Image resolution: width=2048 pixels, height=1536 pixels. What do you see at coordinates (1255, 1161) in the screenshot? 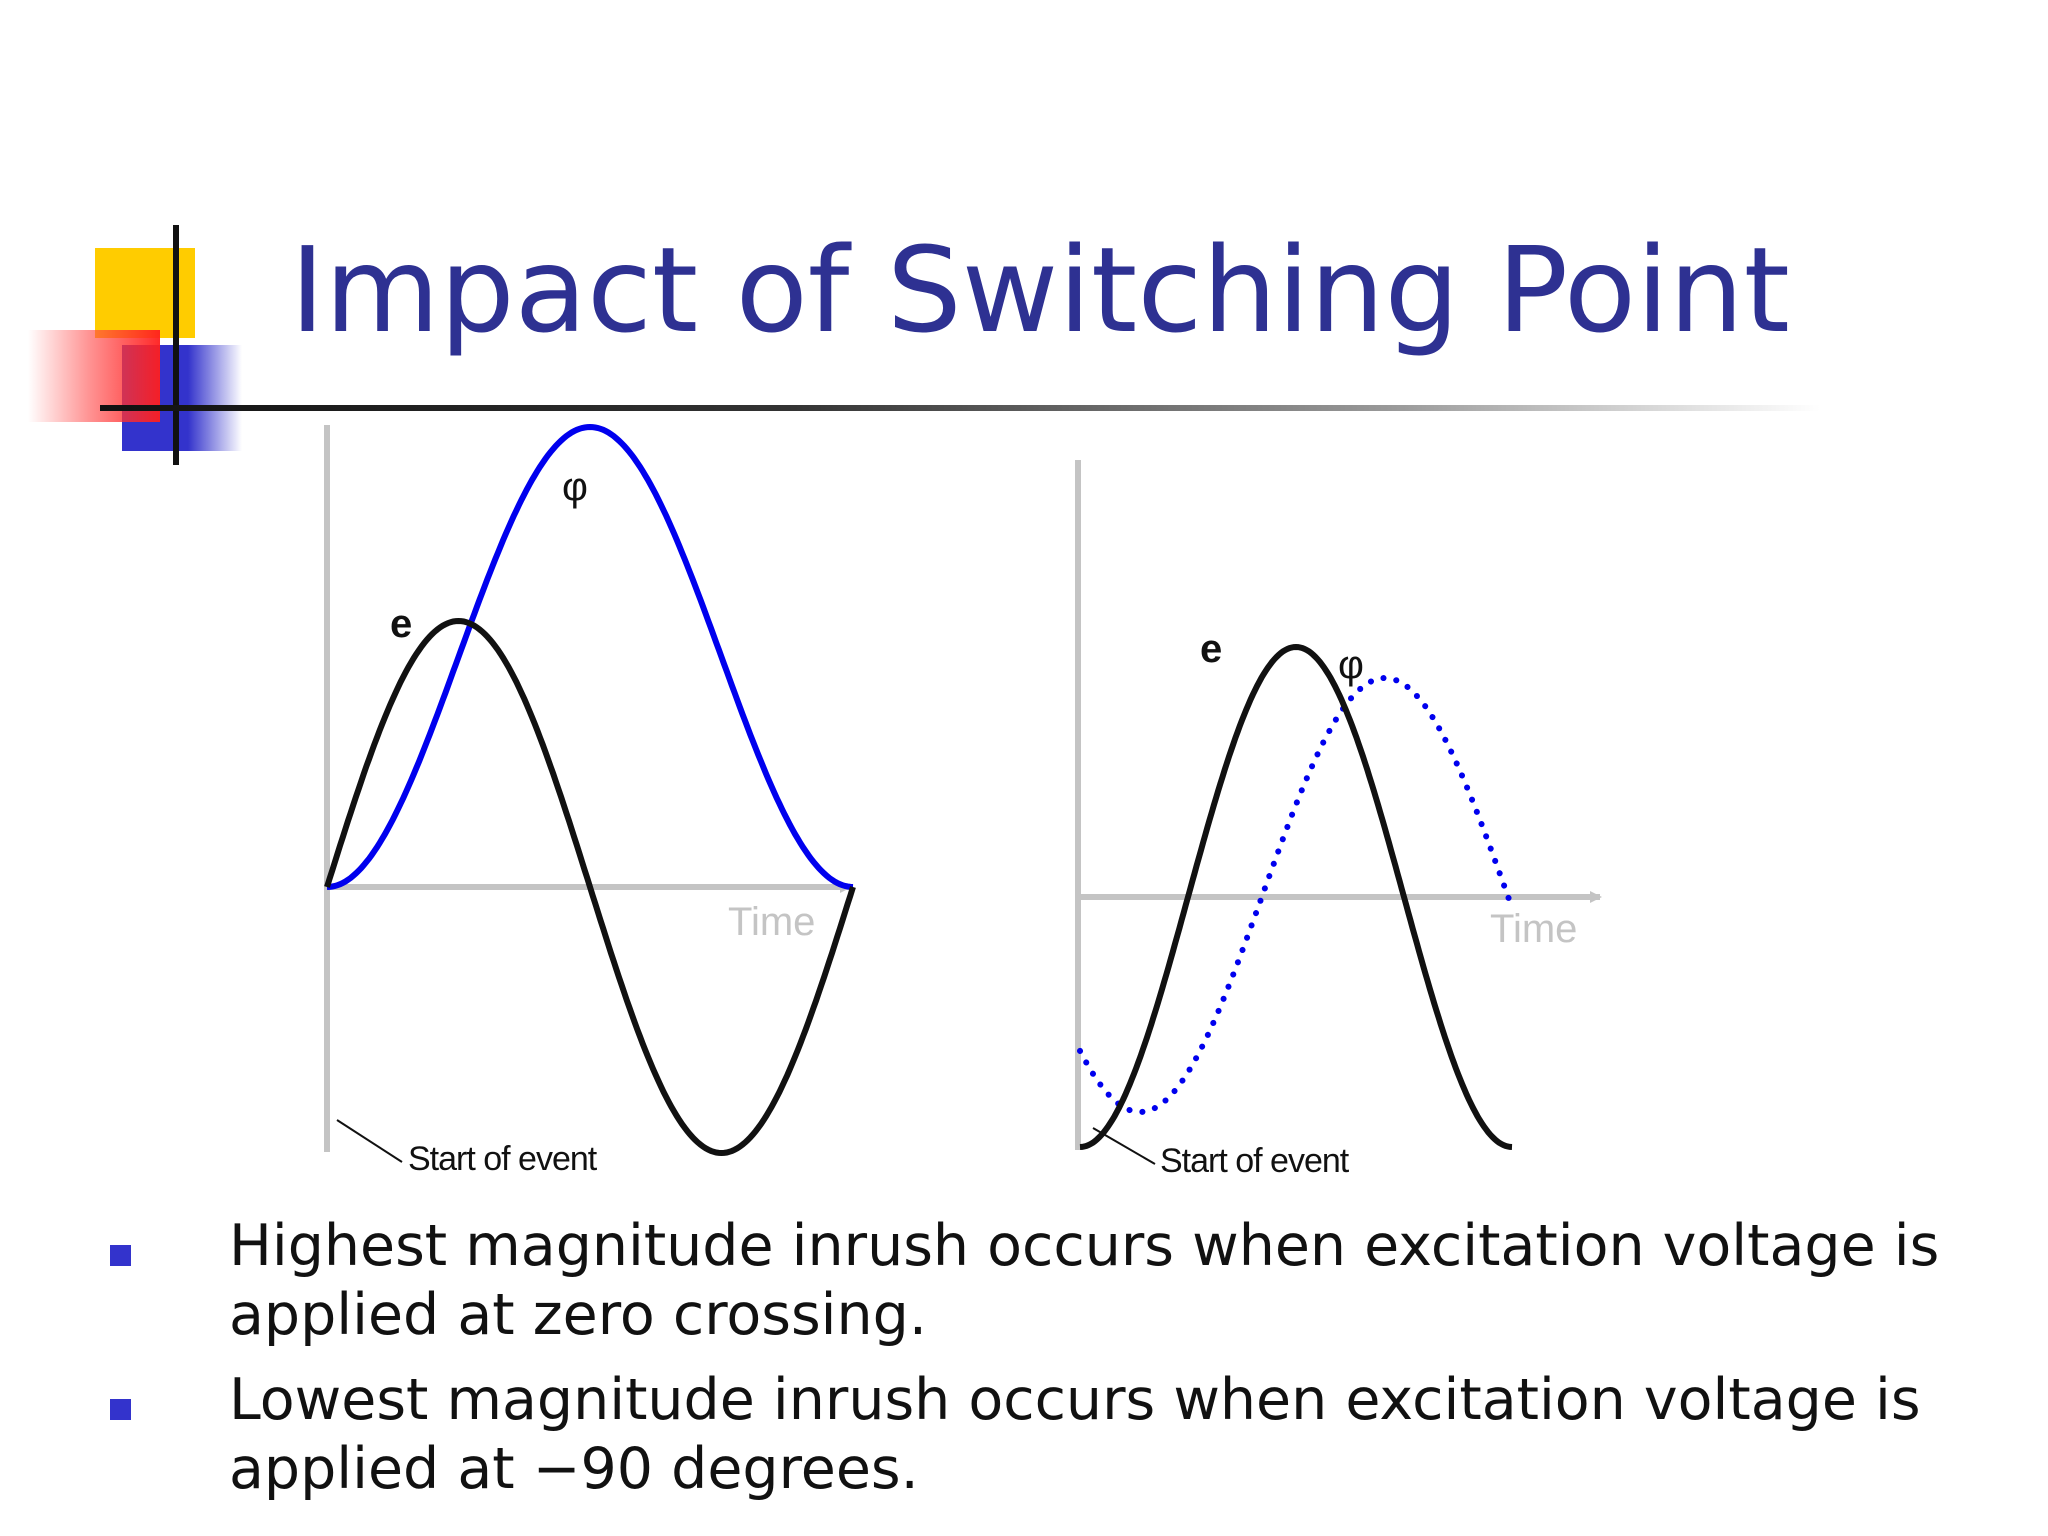
I see `right-start-of-event: Start of event` at bounding box center [1255, 1161].